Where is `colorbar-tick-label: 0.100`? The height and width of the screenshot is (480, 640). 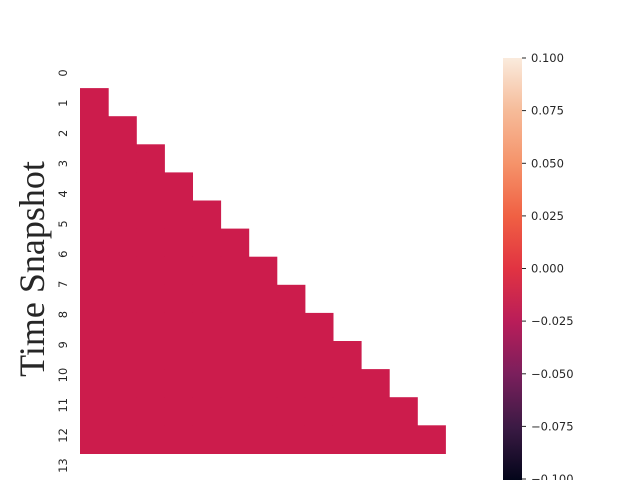
colorbar-tick-label: 0.100 is located at coordinates (547, 58).